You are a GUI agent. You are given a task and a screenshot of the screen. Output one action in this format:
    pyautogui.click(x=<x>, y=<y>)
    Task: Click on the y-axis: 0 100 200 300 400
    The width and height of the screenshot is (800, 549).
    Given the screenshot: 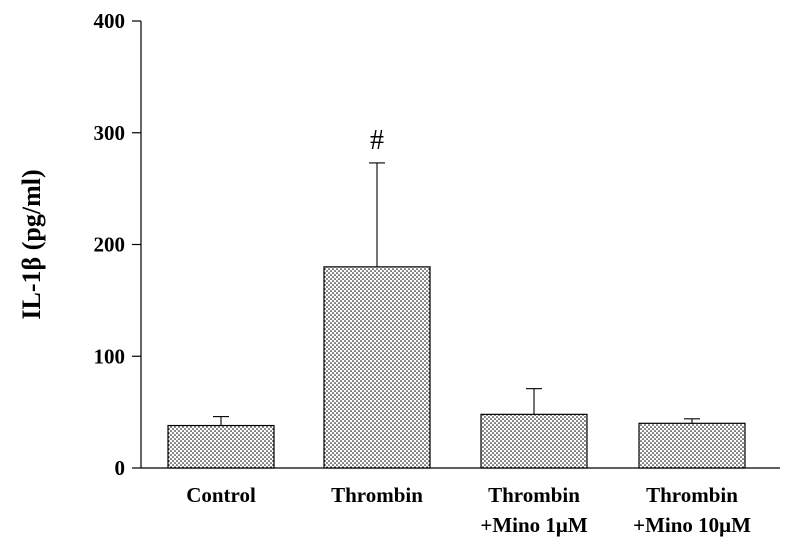 What is the action you would take?
    pyautogui.click(x=118, y=244)
    